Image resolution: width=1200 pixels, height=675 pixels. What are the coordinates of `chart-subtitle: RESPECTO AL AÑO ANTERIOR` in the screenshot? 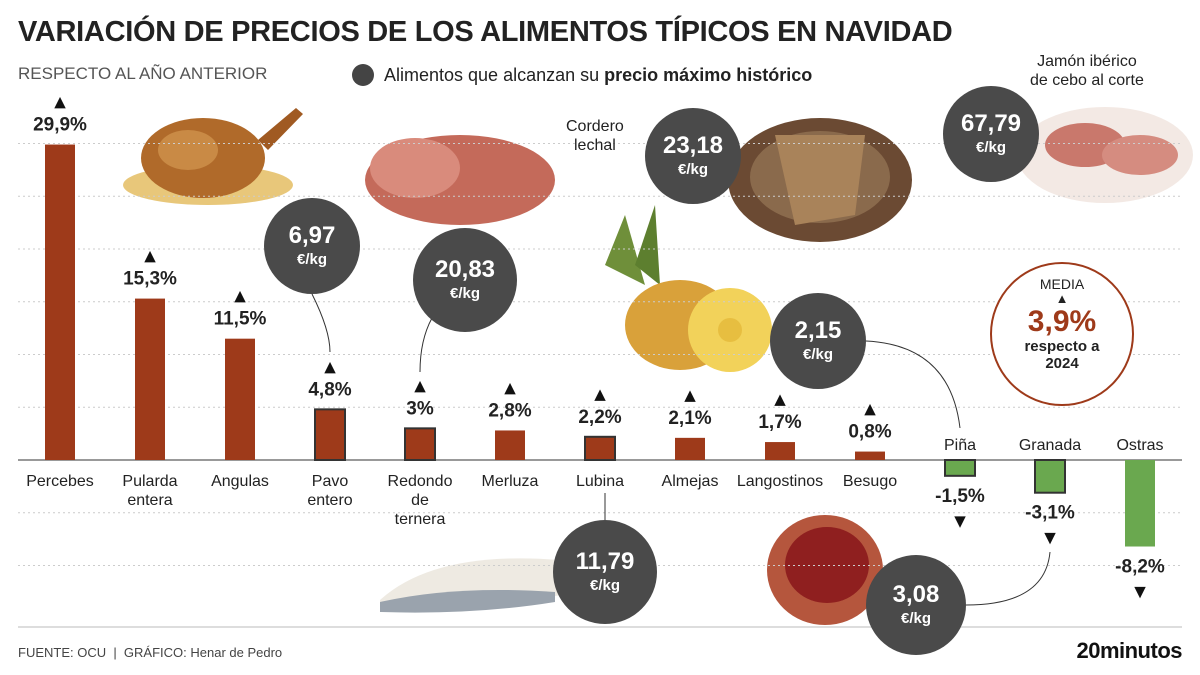 It's located at (143, 73).